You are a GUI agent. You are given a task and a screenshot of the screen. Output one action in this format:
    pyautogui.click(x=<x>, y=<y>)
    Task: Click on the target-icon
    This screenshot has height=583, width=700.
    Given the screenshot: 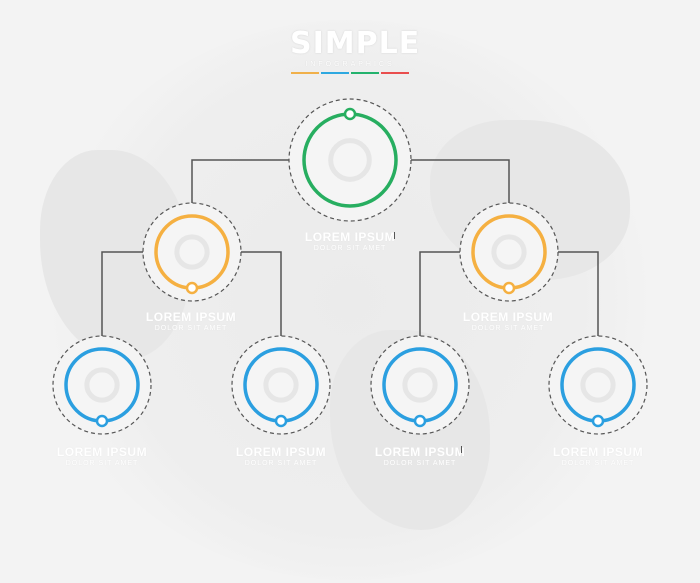 What is the action you would take?
    pyautogui.click(x=420, y=385)
    